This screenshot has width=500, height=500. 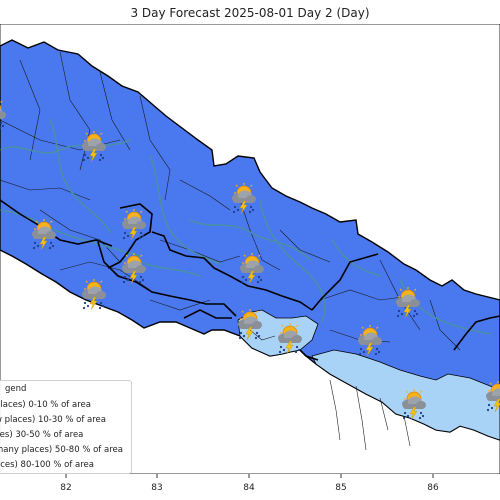 What do you see at coordinates (45, 405) in the screenshot?
I see `legend-item: places) 0-10 % of area` at bounding box center [45, 405].